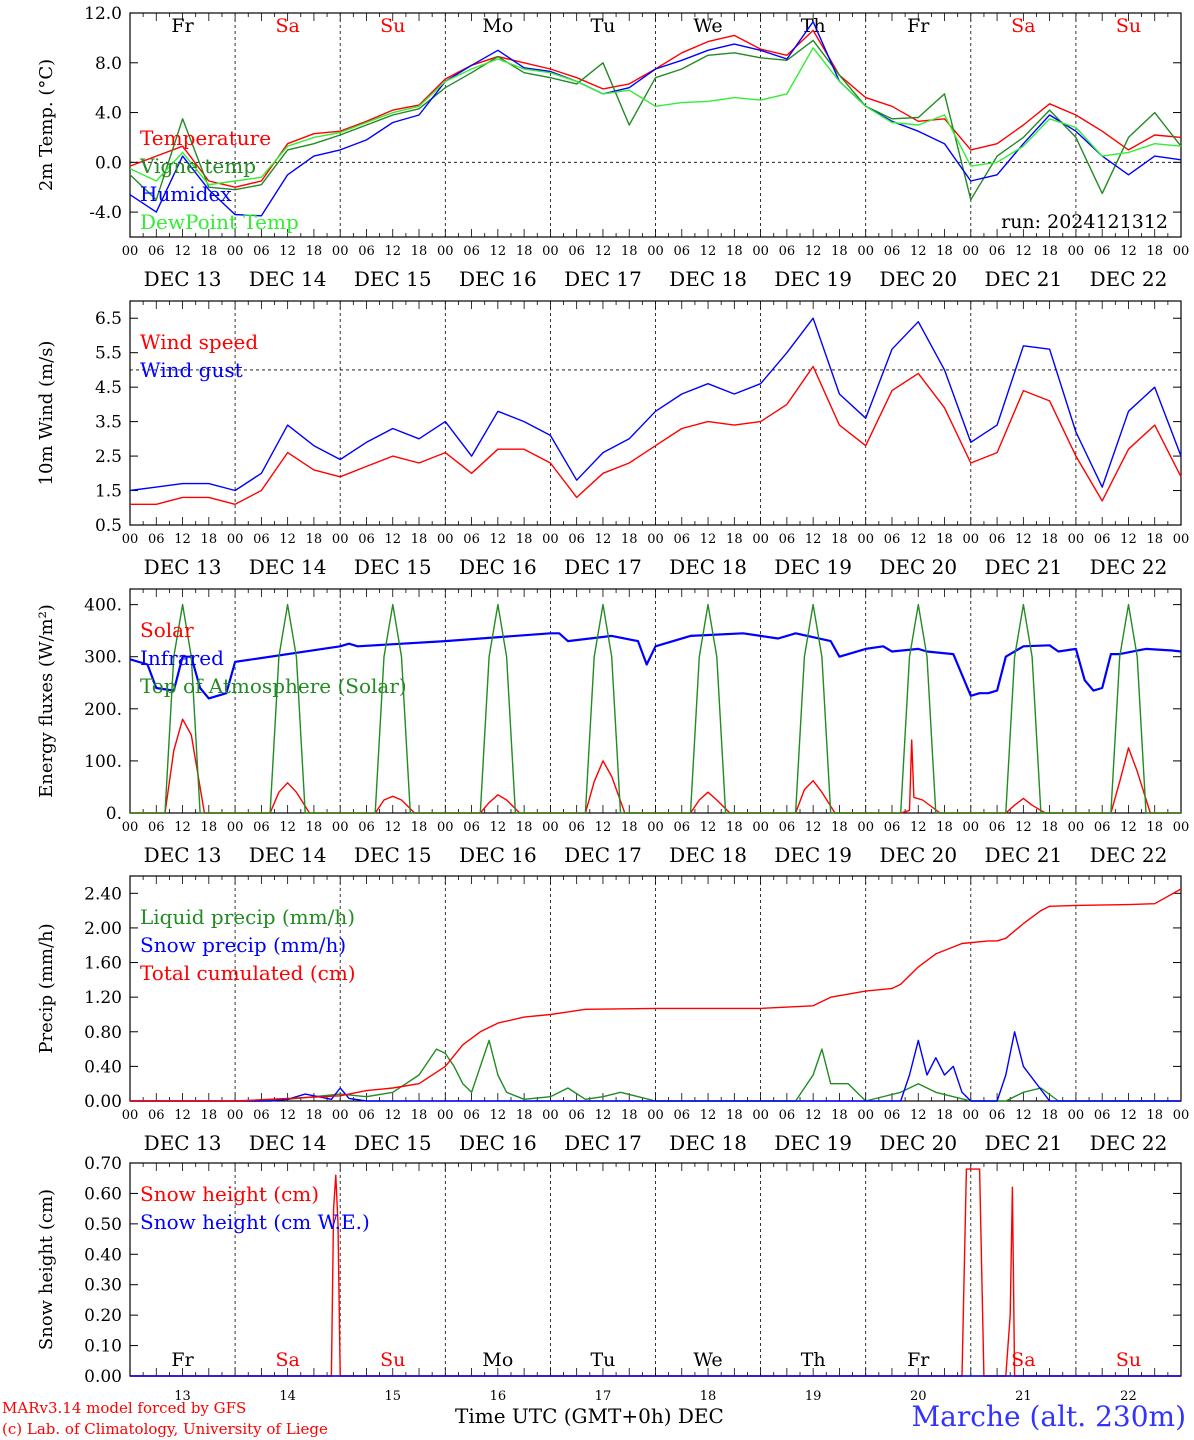  What do you see at coordinates (1129, 855) in the screenshot?
I see `date-label: DEC 22` at bounding box center [1129, 855].